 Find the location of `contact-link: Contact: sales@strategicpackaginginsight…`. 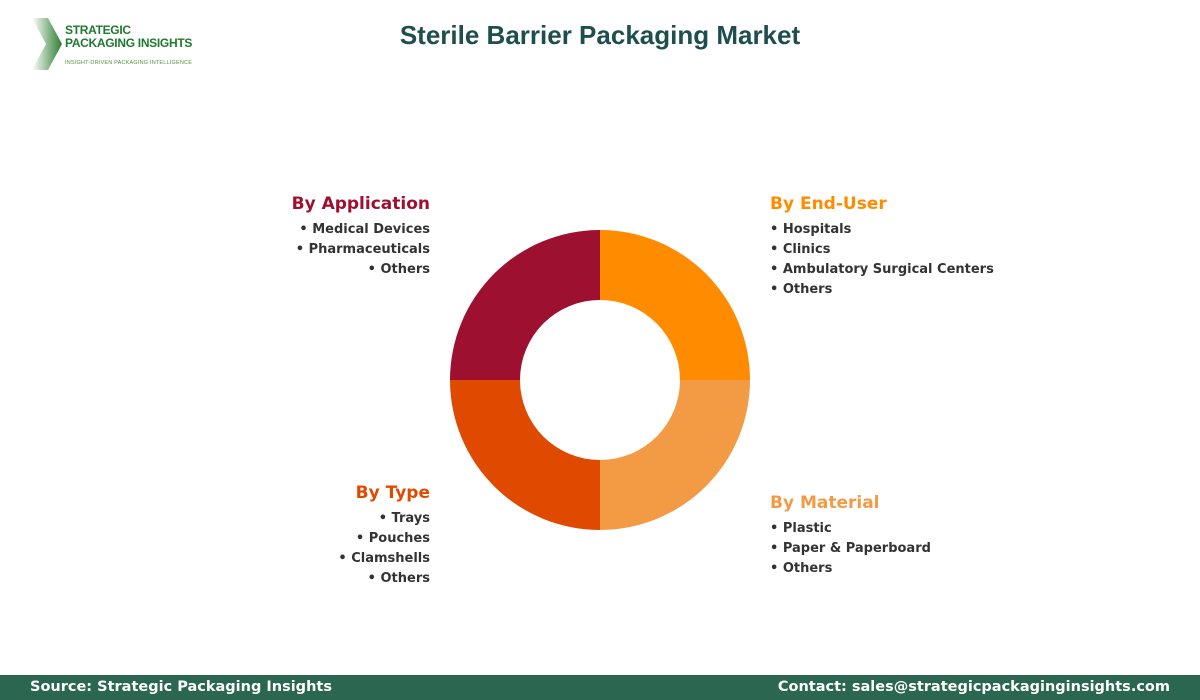

contact-link: Contact: sales@strategicpackaginginsight… is located at coordinates (973, 687).